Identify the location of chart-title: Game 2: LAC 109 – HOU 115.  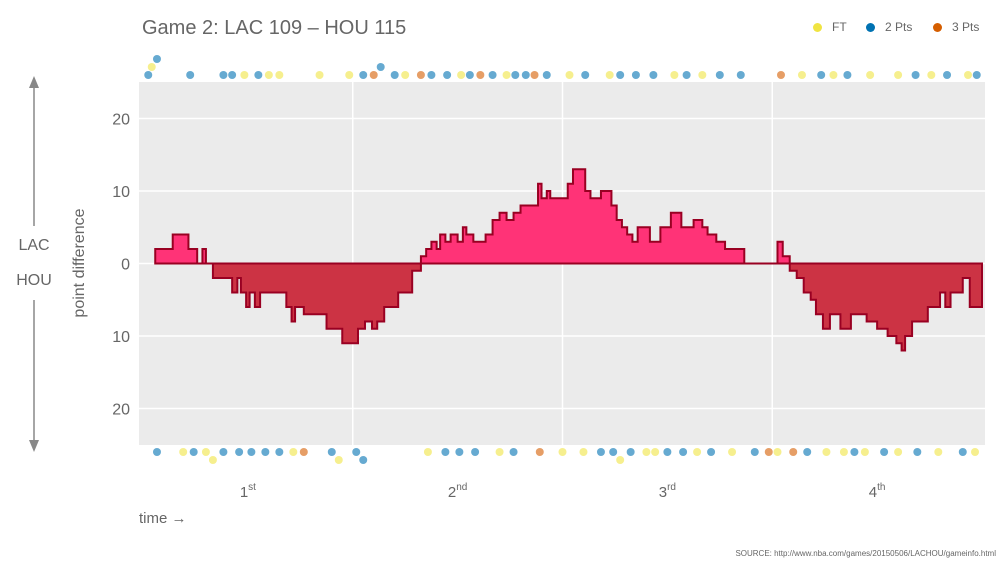
(274, 28).